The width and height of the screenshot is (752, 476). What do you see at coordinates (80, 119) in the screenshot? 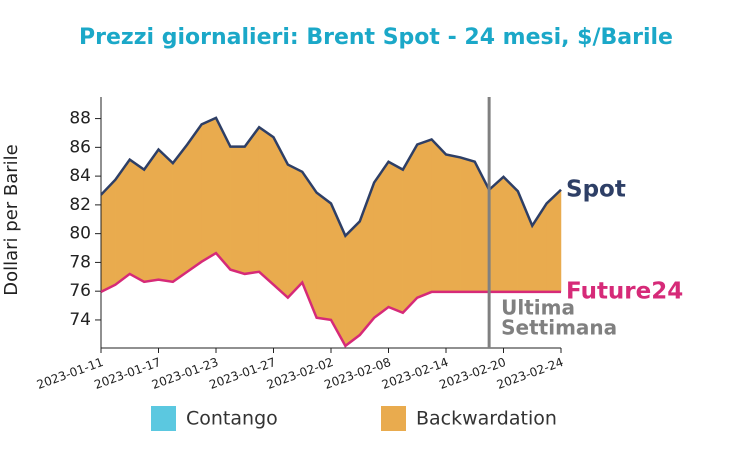
I see `y-tick-label: 88` at bounding box center [80, 119].